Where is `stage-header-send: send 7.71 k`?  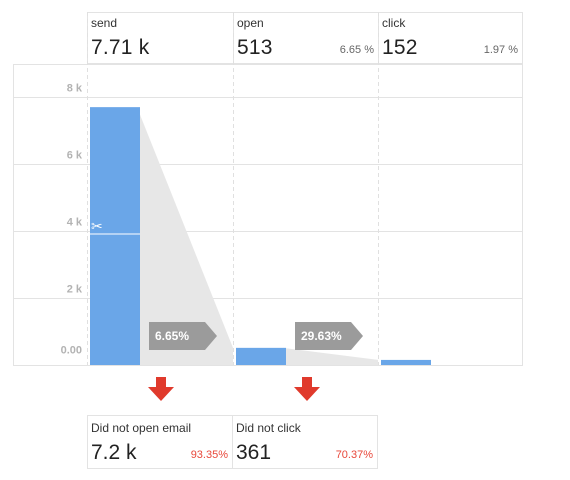
stage-header-send: send 7.71 k is located at coordinates (160, 38).